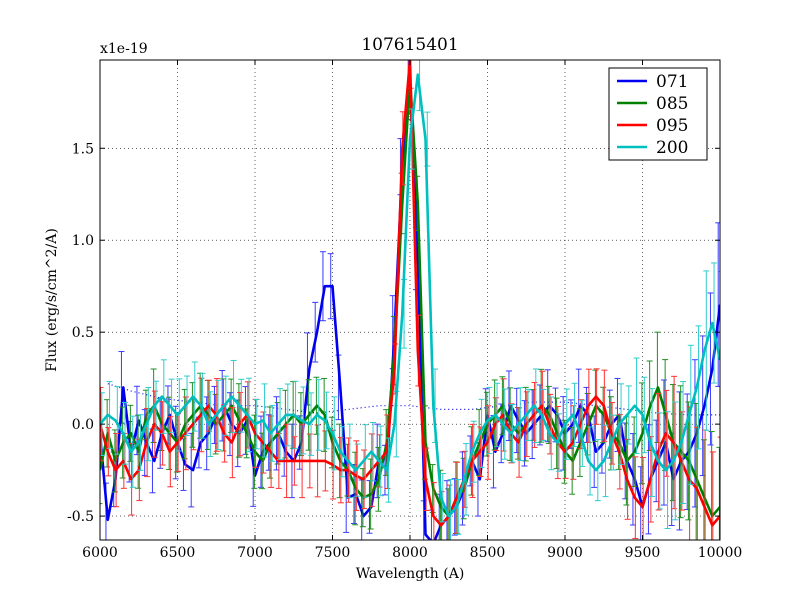 This screenshot has height=600, width=800. What do you see at coordinates (83, 241) in the screenshot?
I see `y-tick-label: 1.0` at bounding box center [83, 241].